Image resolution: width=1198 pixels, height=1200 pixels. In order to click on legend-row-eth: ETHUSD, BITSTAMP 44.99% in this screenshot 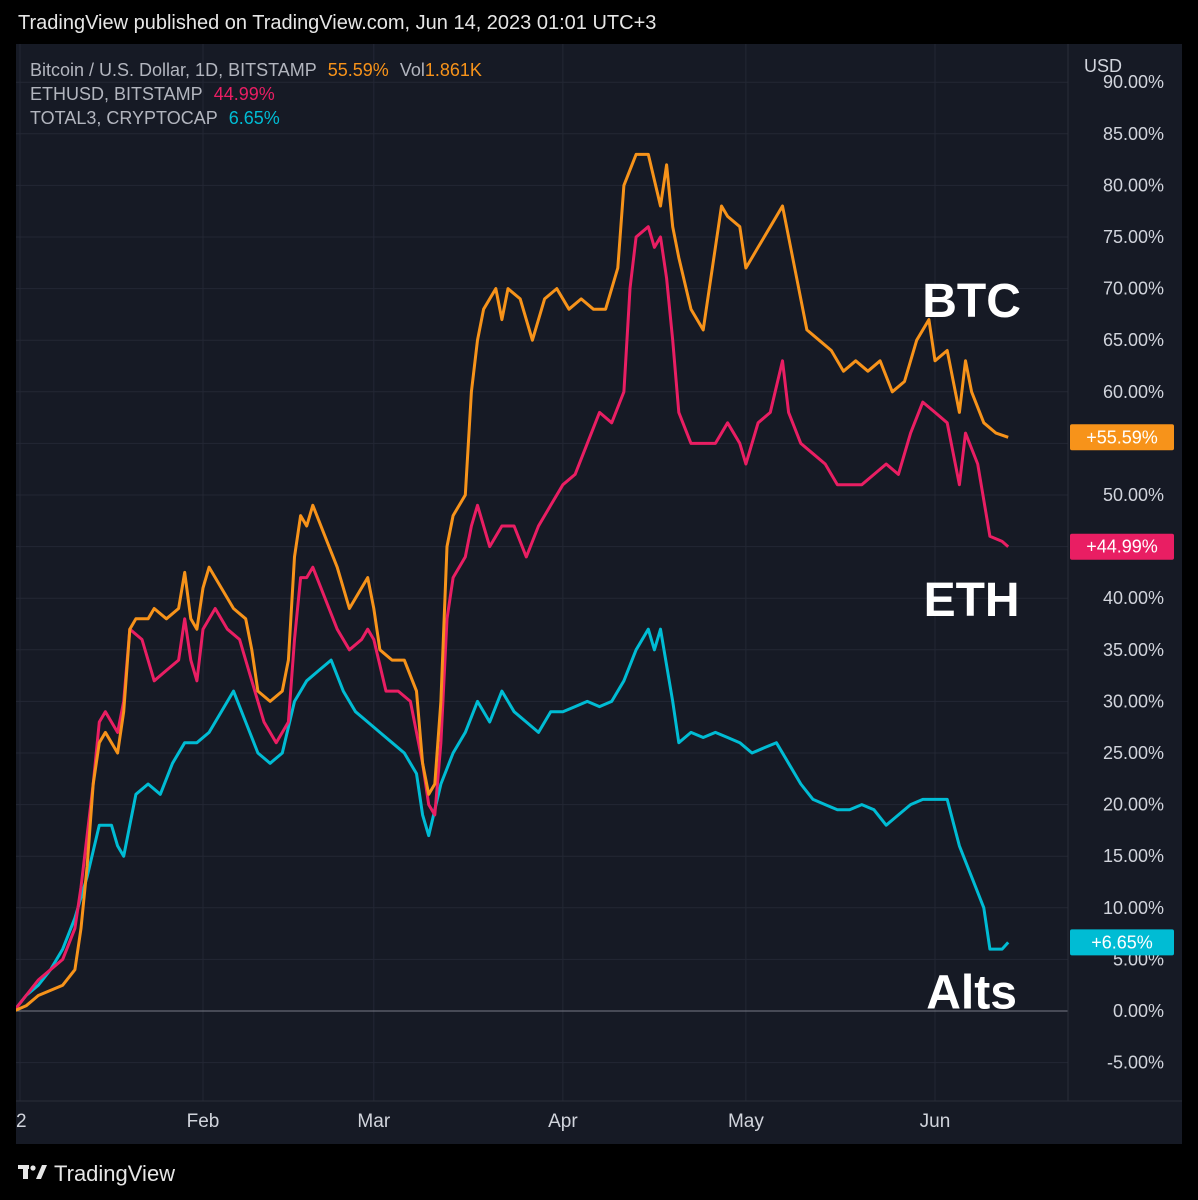, I will do `click(259, 94)`.